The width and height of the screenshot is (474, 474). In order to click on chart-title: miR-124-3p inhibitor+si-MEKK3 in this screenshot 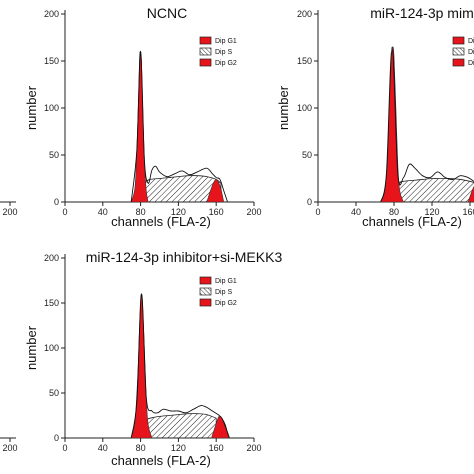, I will do `click(184, 257)`.